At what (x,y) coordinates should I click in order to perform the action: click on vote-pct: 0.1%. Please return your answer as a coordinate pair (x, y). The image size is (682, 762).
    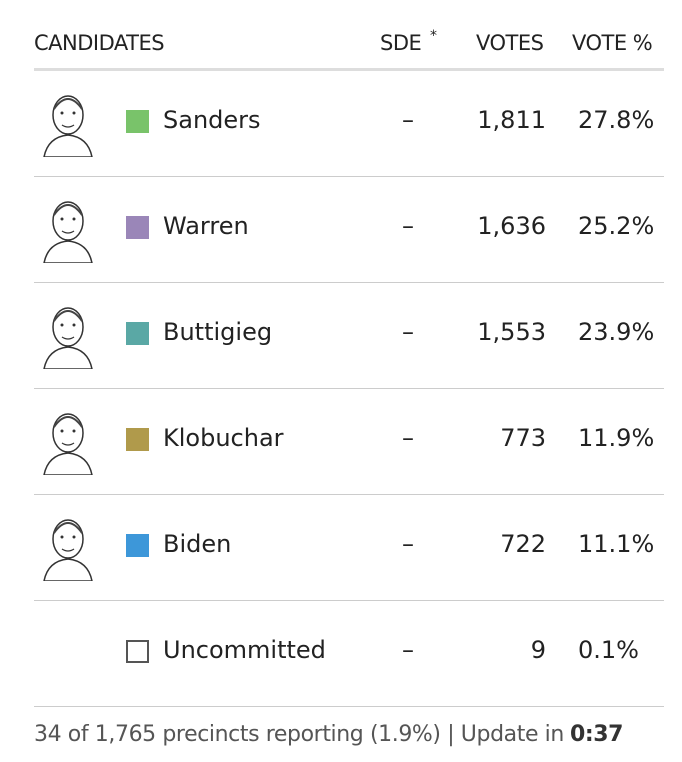
    Looking at the image, I should click on (608, 650).